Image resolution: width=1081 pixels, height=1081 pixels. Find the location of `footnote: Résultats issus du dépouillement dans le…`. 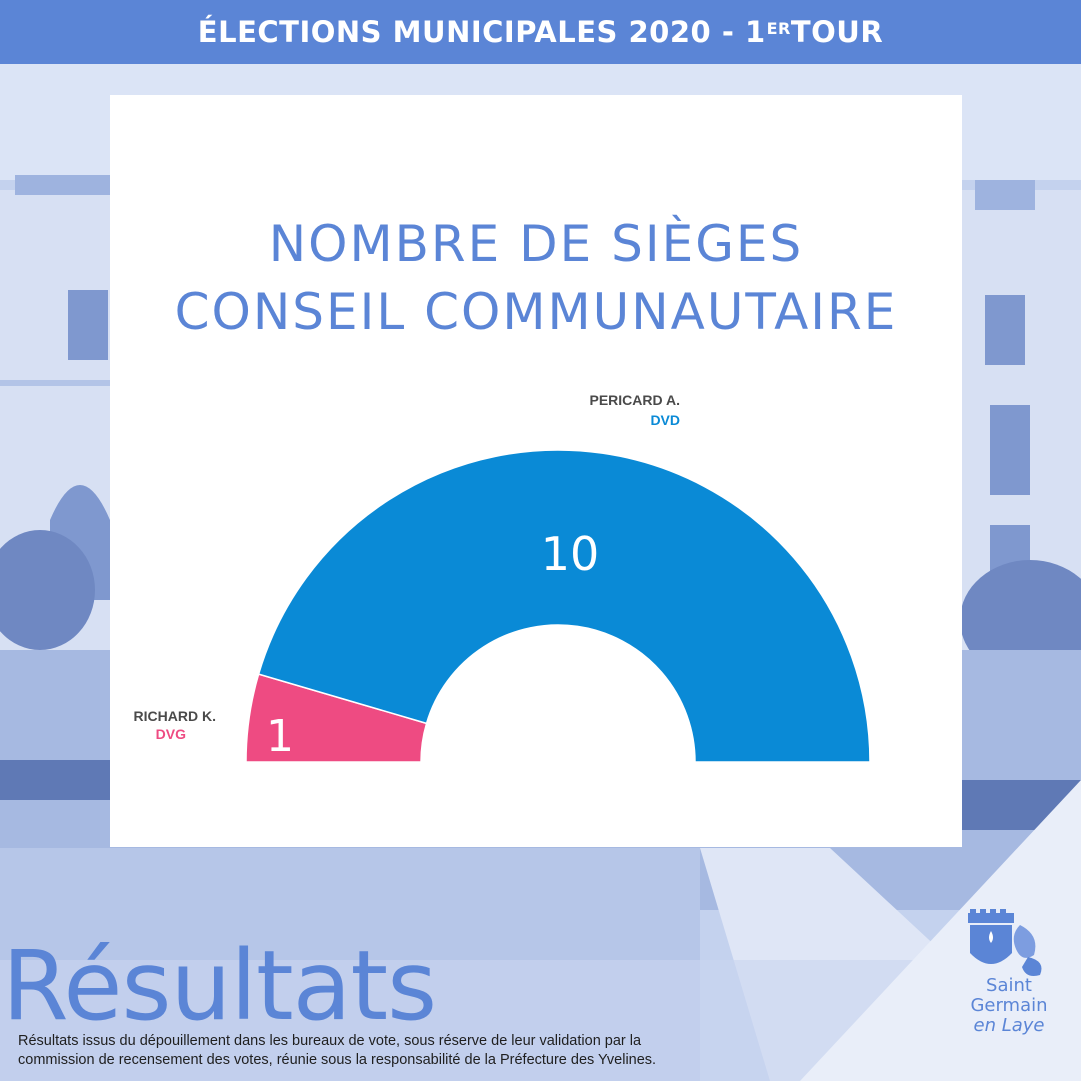

footnote: Résultats issus du dépouillement dans le… is located at coordinates (337, 1051).